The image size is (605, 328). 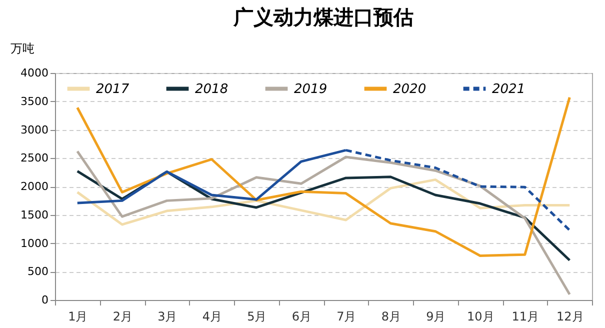 I want to click on y-axis-title: 万吨, so click(x=22, y=49).